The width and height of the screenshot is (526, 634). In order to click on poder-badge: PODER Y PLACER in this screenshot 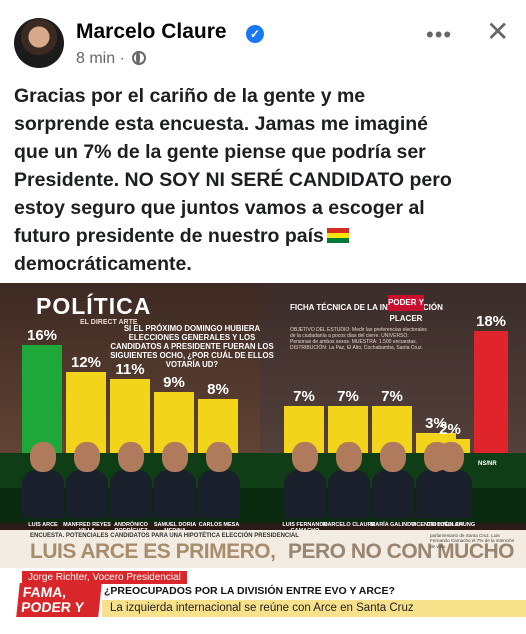, I will do `click(406, 309)`.